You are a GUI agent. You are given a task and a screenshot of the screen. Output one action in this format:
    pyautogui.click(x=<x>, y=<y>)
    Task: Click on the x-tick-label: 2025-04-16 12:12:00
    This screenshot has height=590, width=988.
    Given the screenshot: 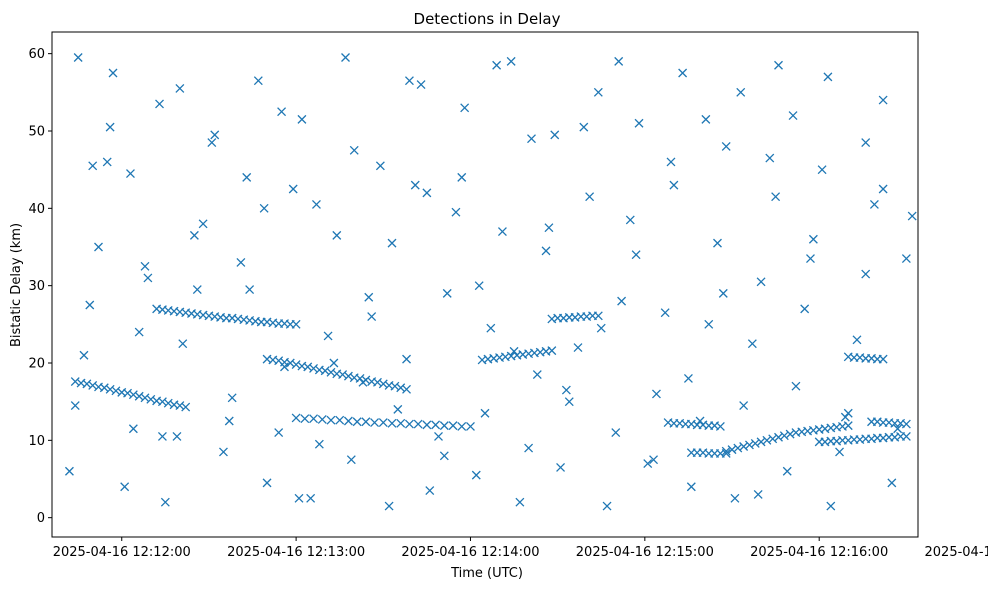 What is the action you would take?
    pyautogui.click(x=122, y=552)
    